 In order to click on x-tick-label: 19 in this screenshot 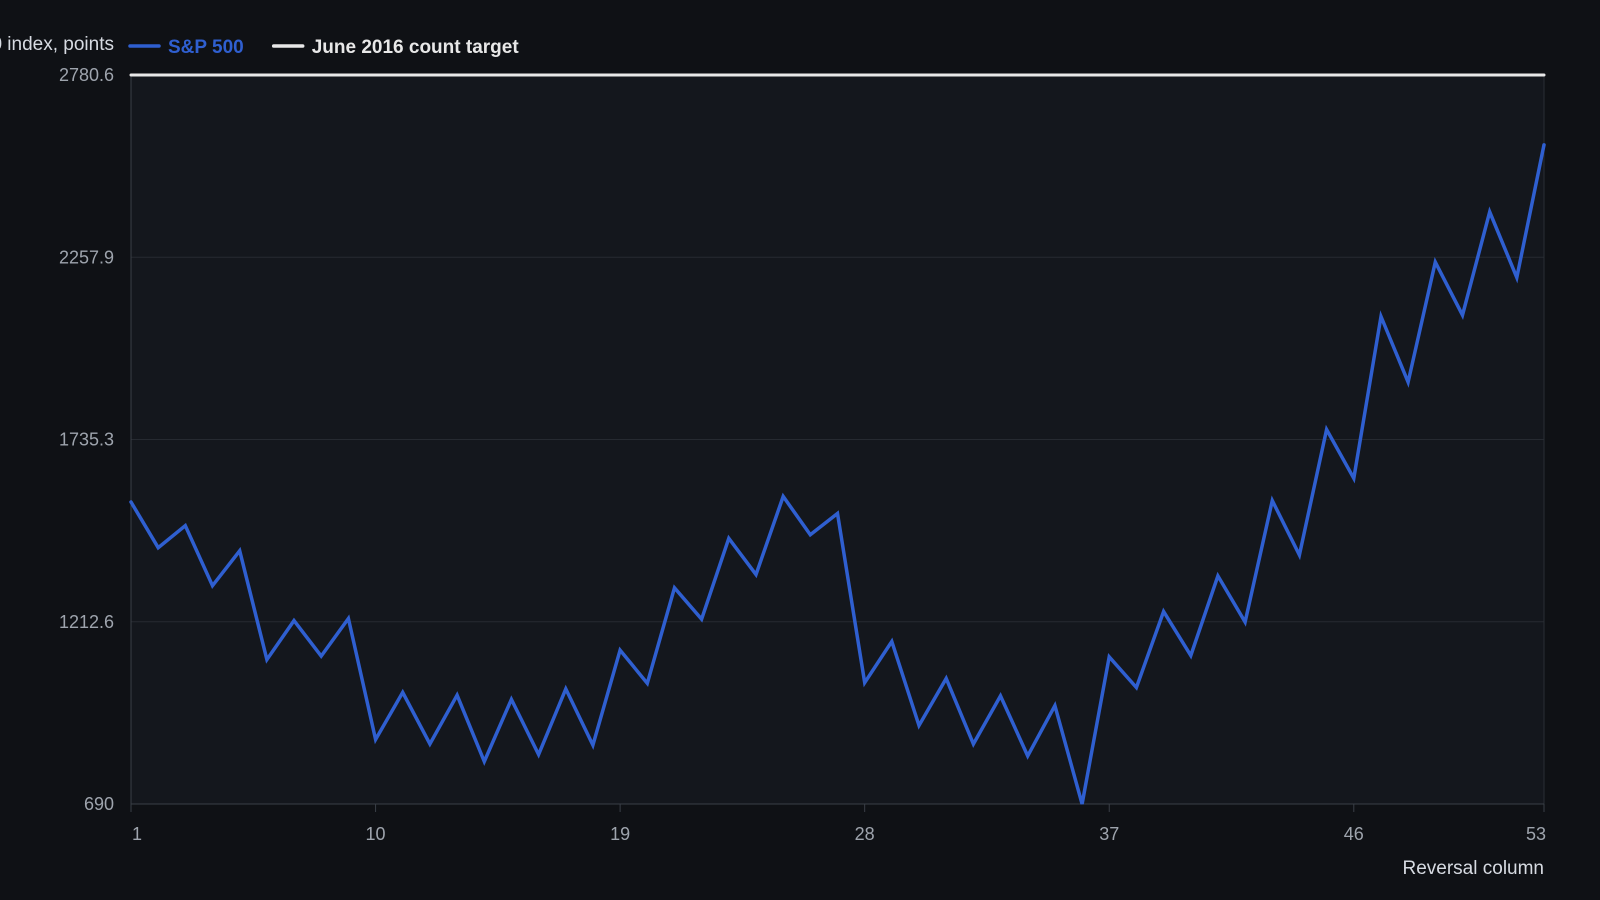, I will do `click(620, 834)`.